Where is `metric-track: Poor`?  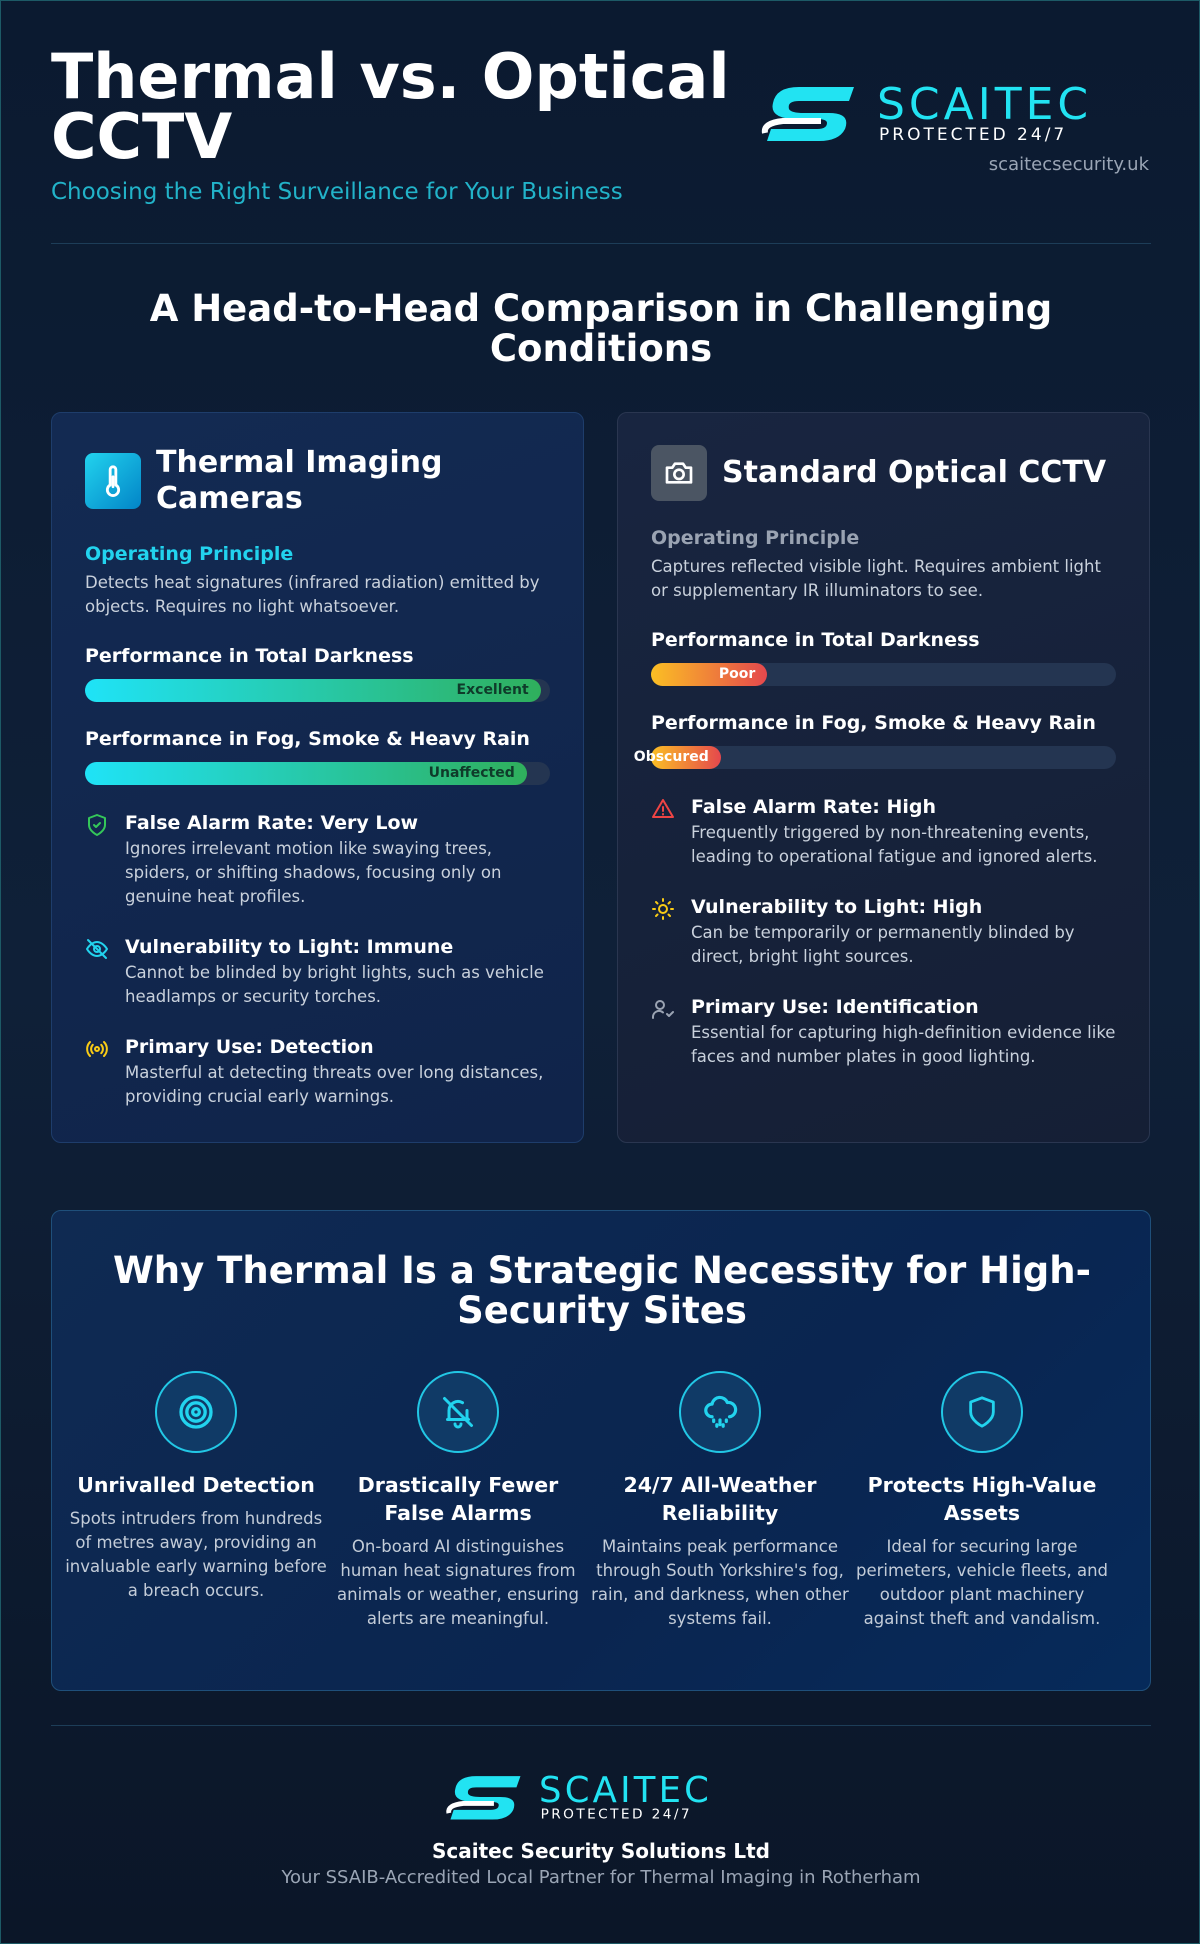
metric-track: Poor is located at coordinates (883, 674).